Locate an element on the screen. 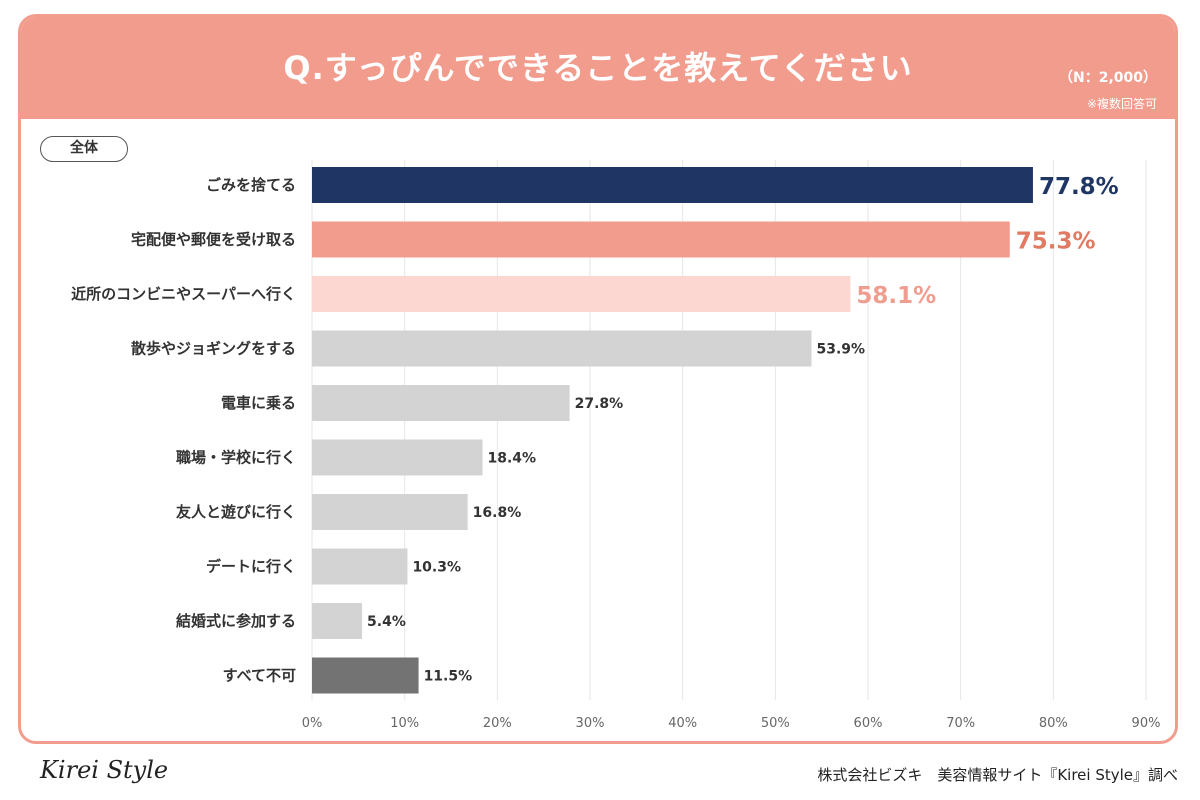 This screenshot has width=1200, height=800. data-label: 5.4% is located at coordinates (386, 622).